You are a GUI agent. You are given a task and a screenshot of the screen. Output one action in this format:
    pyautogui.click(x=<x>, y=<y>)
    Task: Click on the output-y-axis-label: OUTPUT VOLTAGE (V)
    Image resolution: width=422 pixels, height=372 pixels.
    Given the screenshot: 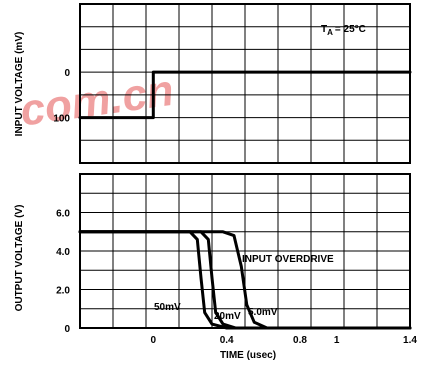 What is the action you would take?
    pyautogui.click(x=19, y=258)
    